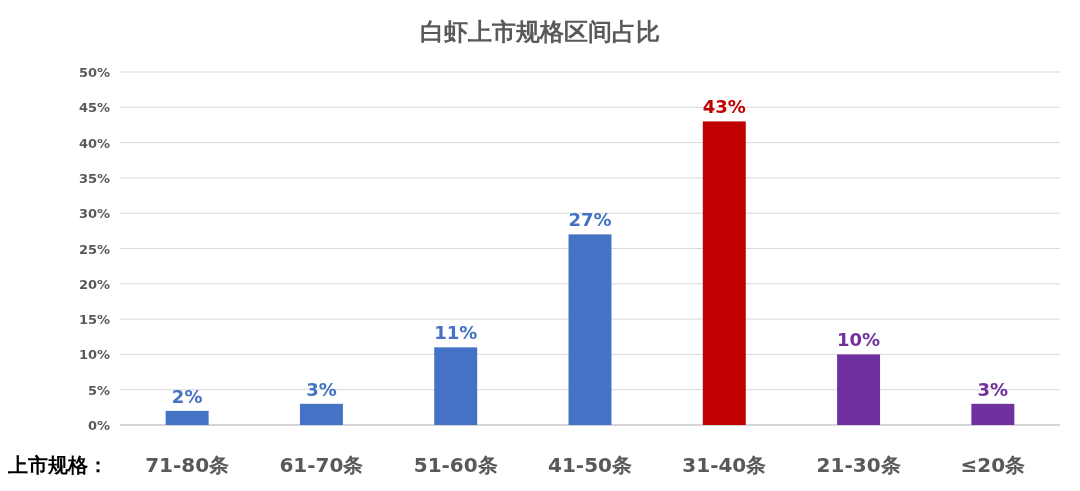 The width and height of the screenshot is (1080, 491). What do you see at coordinates (590, 465) in the screenshot?
I see `x-tick-label: 41-50条` at bounding box center [590, 465].